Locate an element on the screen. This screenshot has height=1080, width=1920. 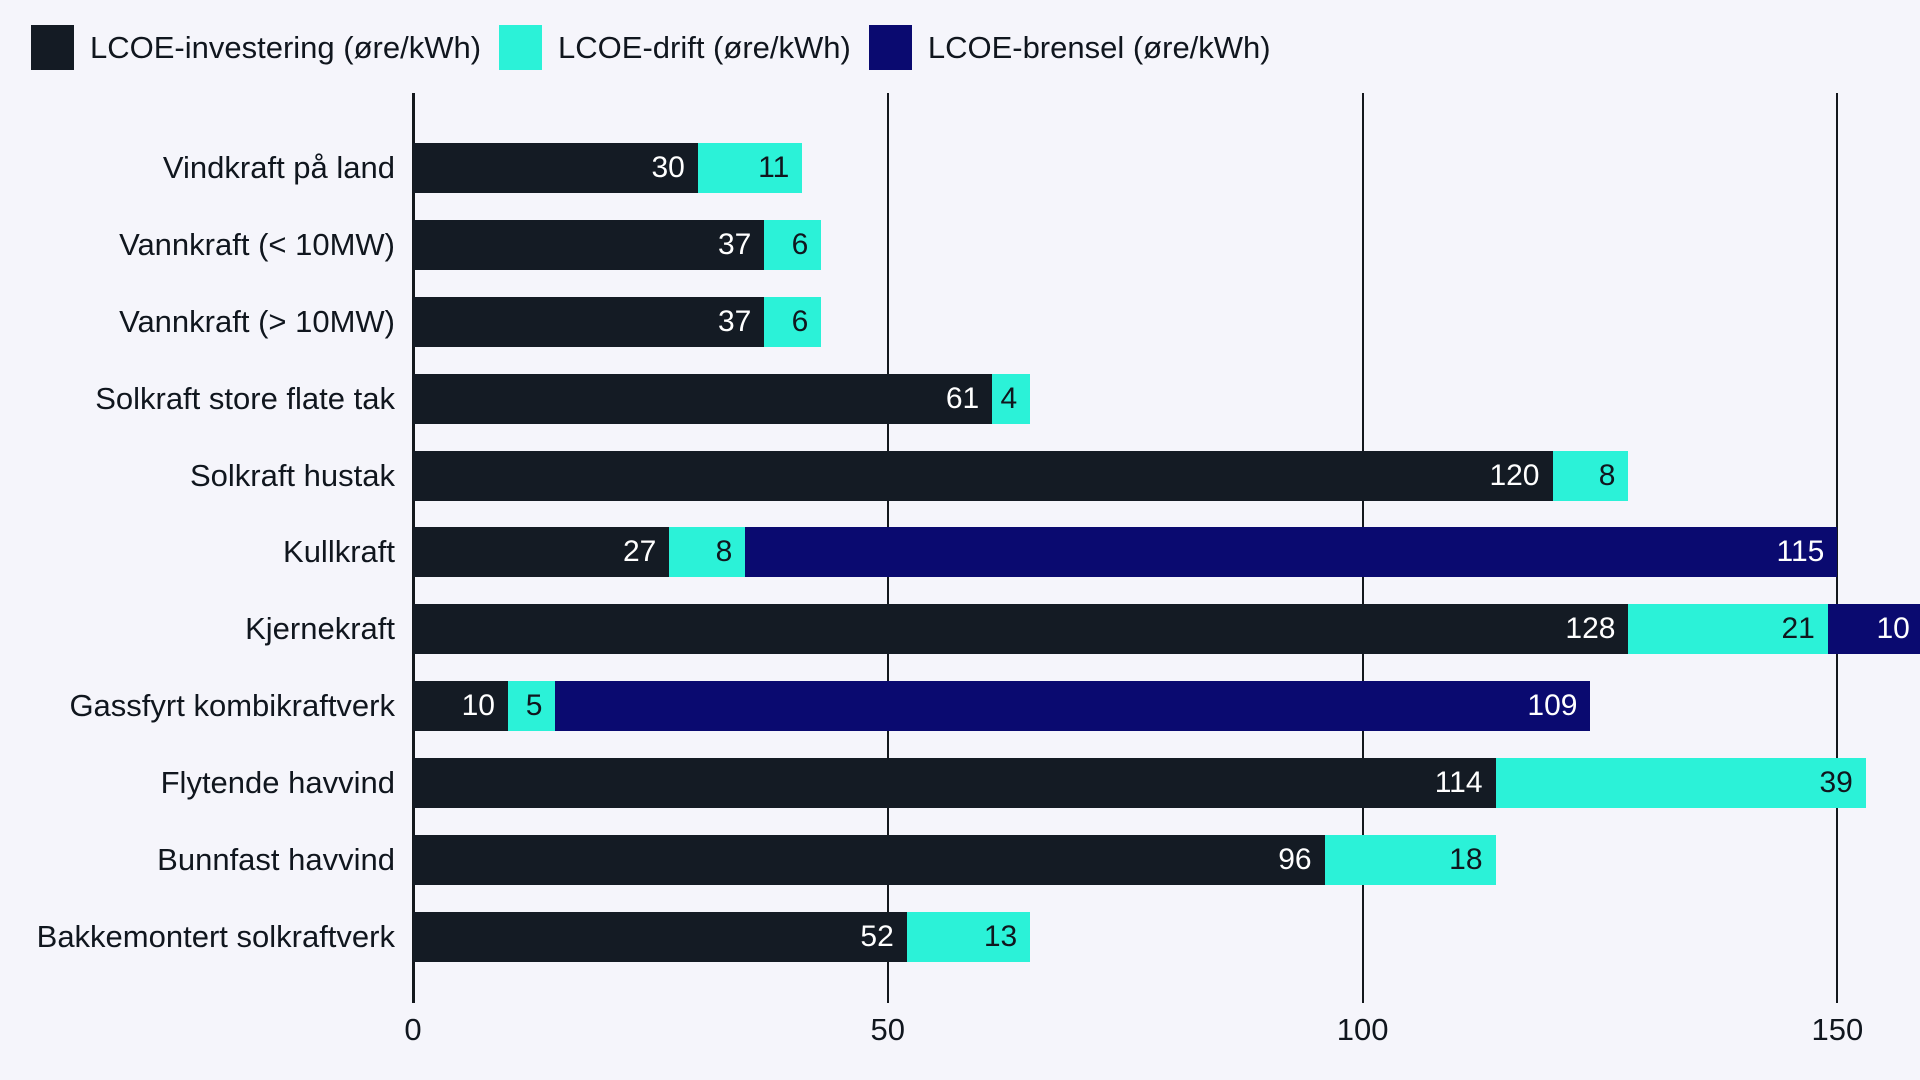
bar-track: 10 5 109 is located at coordinates (1166, 706).